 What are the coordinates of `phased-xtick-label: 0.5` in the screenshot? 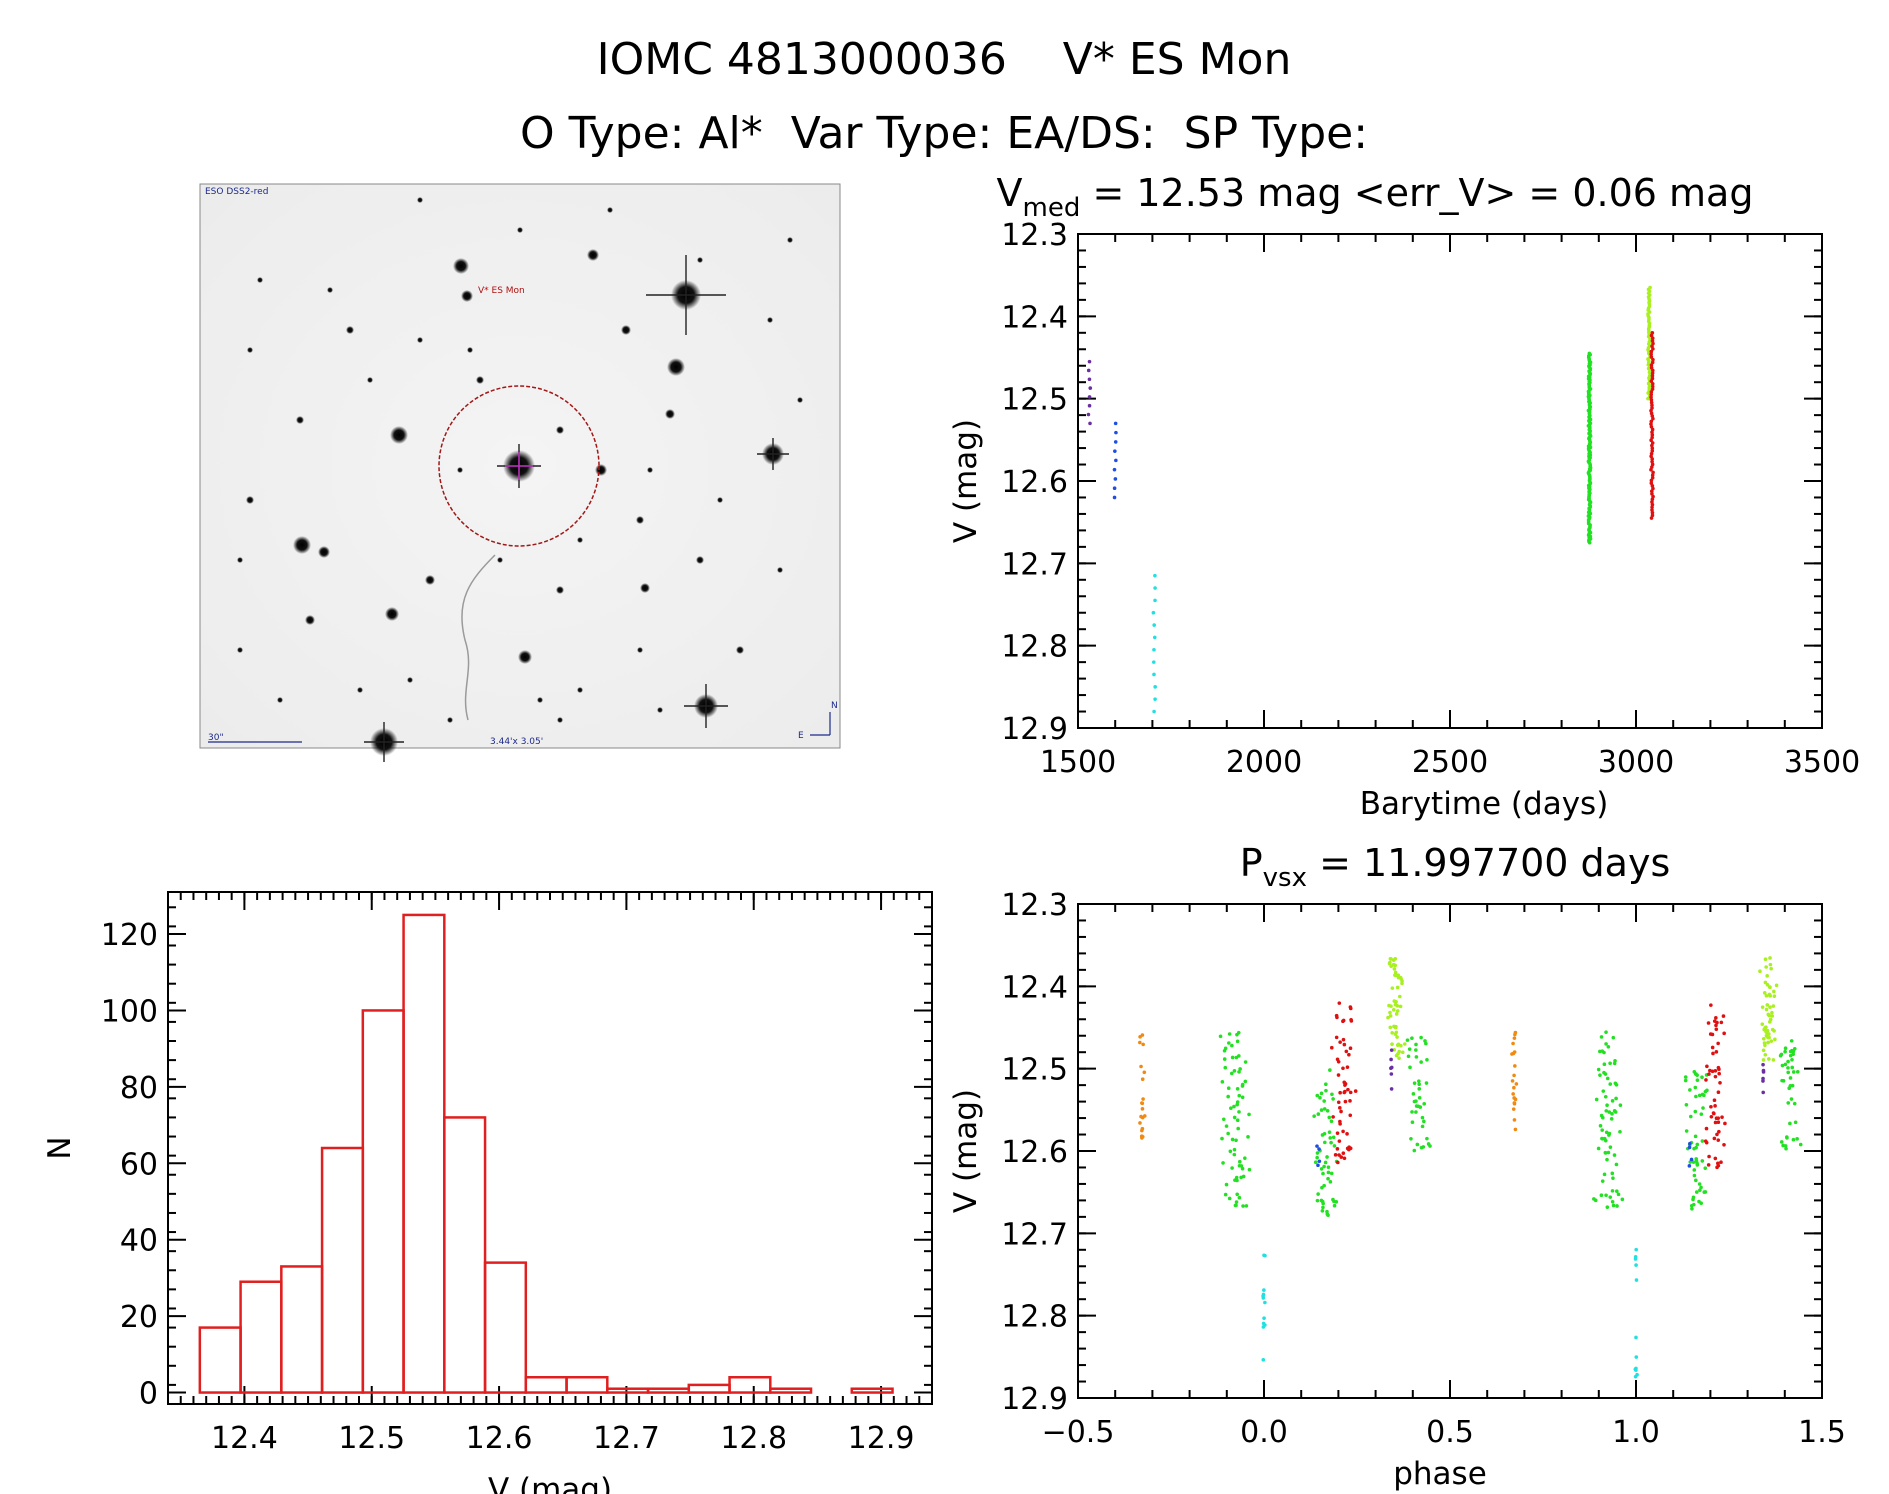 It's located at (1450, 1432).